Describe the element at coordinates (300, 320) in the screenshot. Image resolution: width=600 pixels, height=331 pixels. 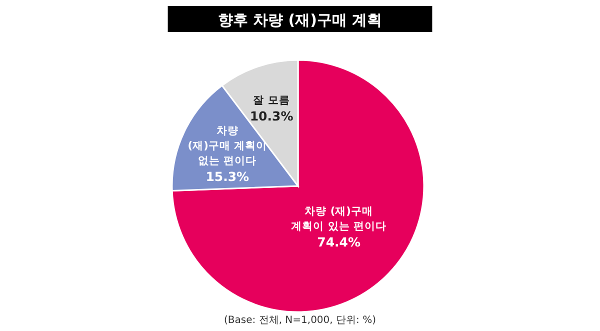
I see `annotation: (Base: 전체, N=1,000, 단위: %)` at that location.